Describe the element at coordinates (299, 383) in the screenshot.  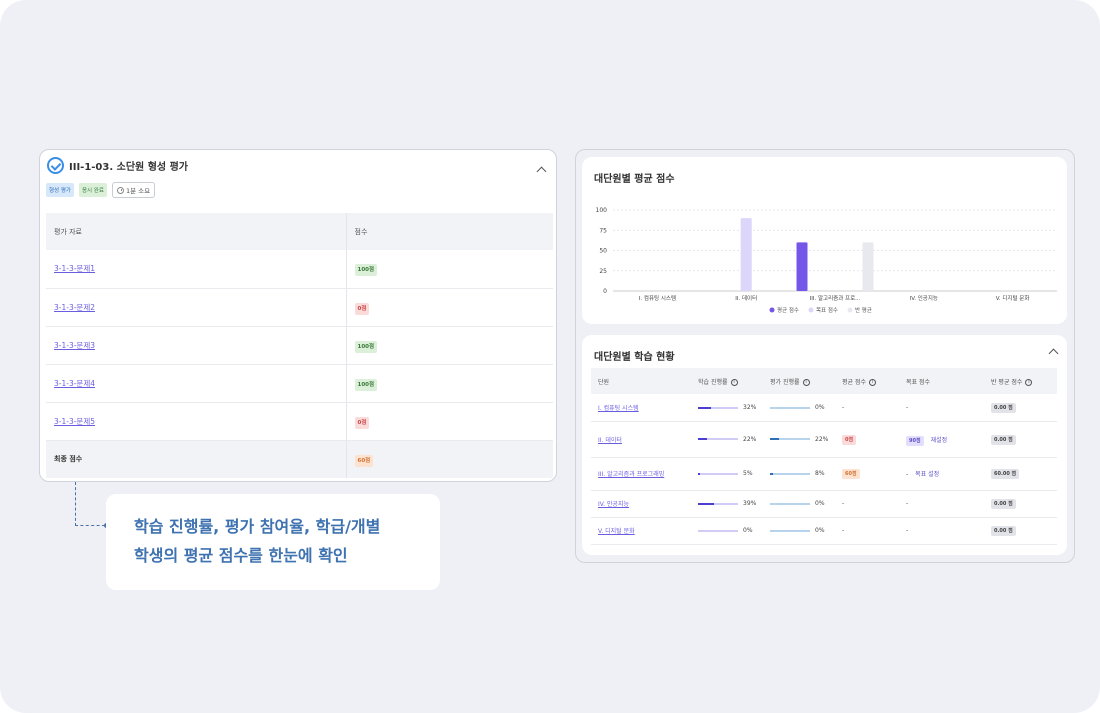
I see `table-row: 3-1-3-문제4 100점` at that location.